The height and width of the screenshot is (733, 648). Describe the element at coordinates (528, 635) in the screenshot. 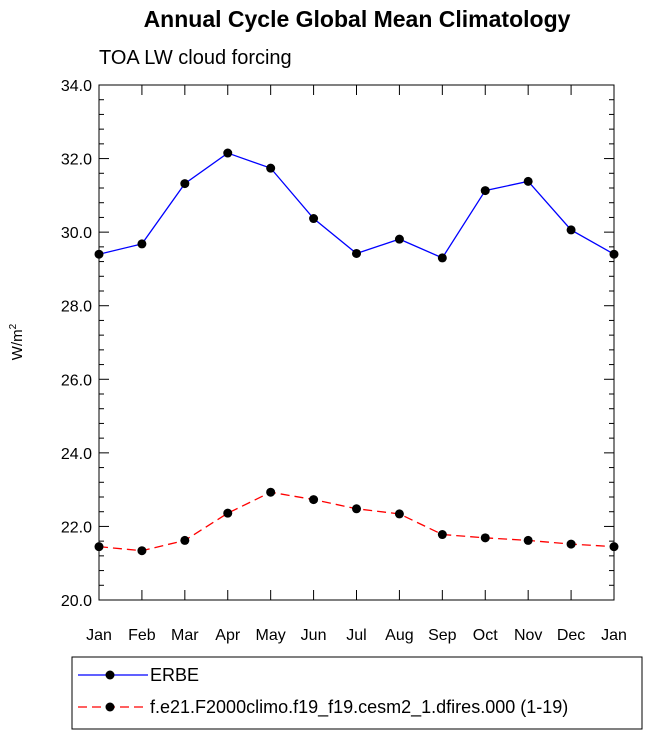

I see `x-tick-label: Nov` at that location.